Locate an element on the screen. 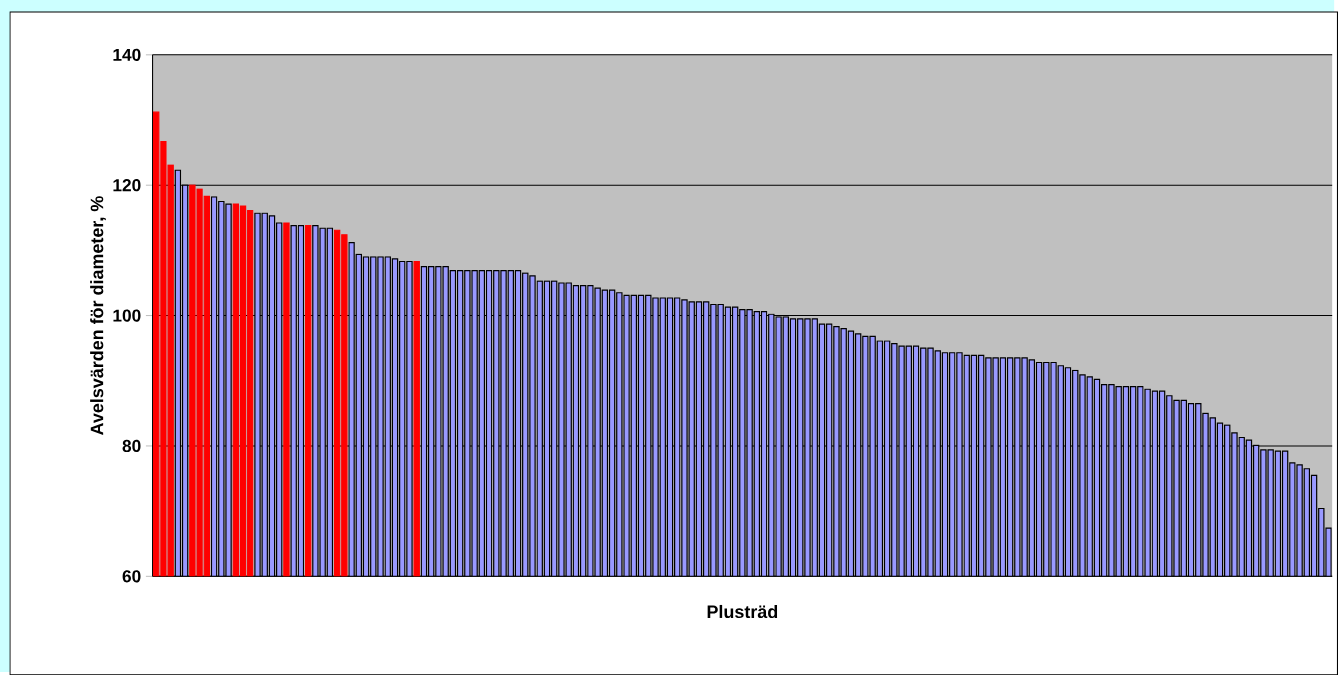 The height and width of the screenshot is (675, 1338). y-tick-label: 120 is located at coordinates (127, 185).